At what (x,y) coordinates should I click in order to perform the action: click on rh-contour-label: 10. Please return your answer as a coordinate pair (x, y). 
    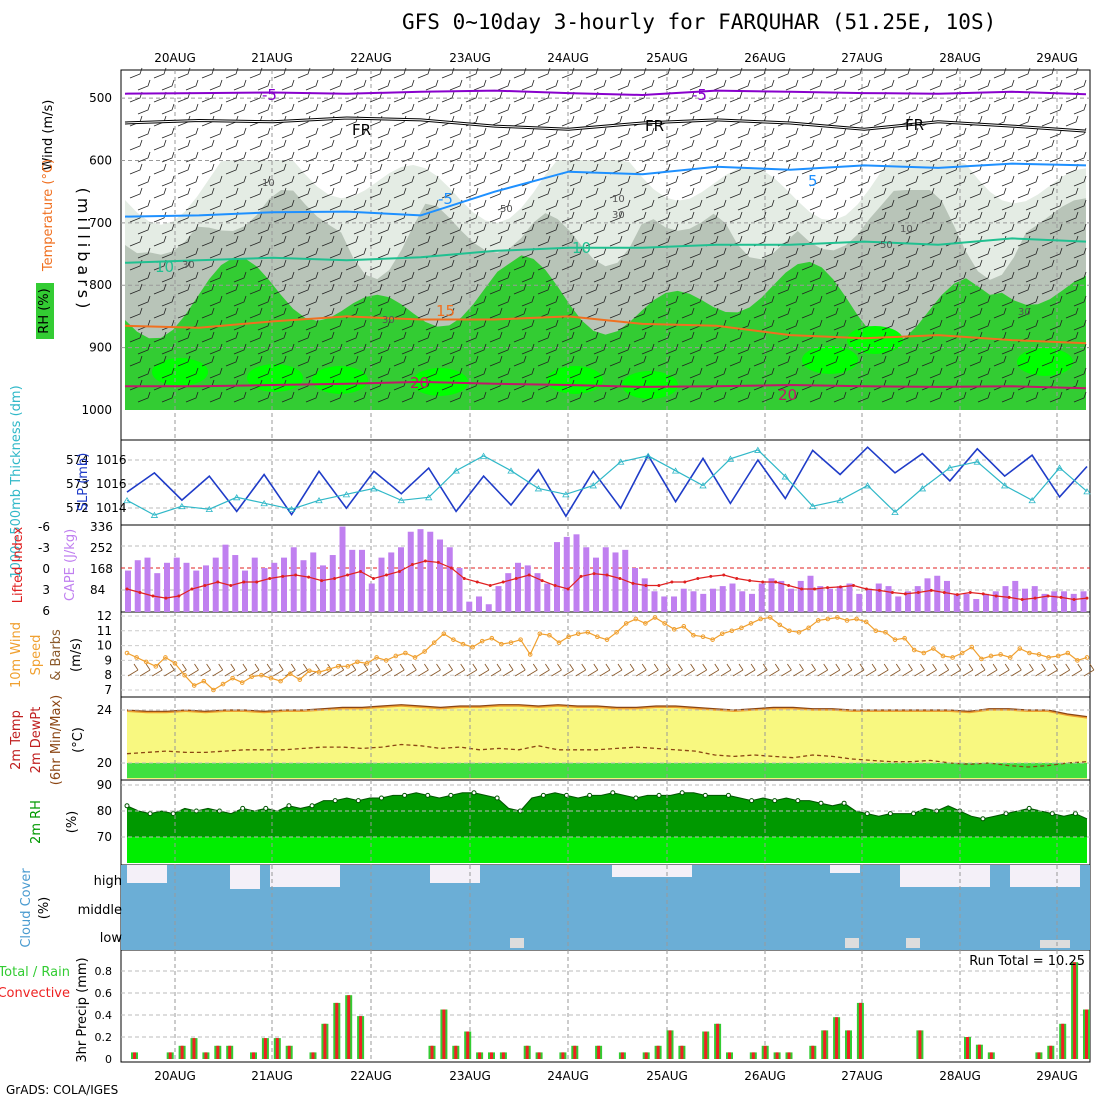
    Looking at the image, I should click on (618, 199).